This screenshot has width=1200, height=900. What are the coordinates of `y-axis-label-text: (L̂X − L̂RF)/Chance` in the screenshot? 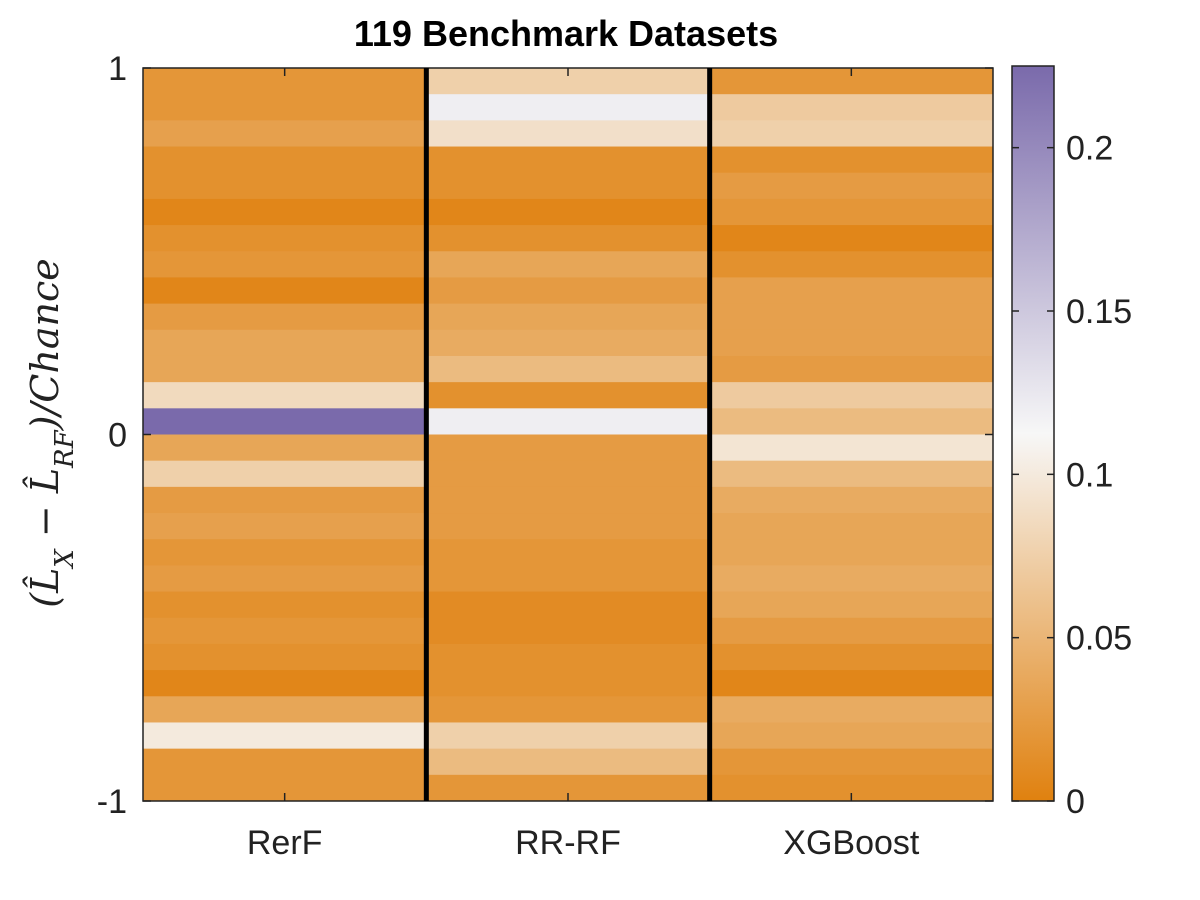 It's located at (51, 433).